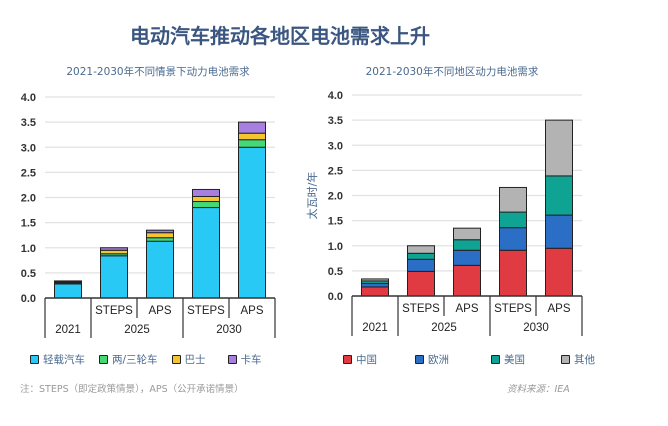 The image size is (668, 426). Describe the element at coordinates (584, 360) in the screenshot. I see `legend-label: 其他` at that location.